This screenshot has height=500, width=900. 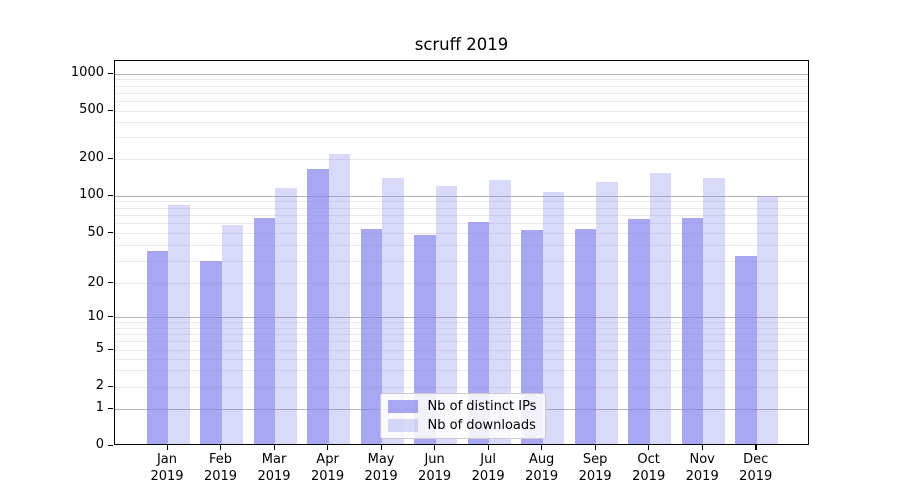 What do you see at coordinates (660, 308) in the screenshot?
I see `bar-oct-downloads` at bounding box center [660, 308].